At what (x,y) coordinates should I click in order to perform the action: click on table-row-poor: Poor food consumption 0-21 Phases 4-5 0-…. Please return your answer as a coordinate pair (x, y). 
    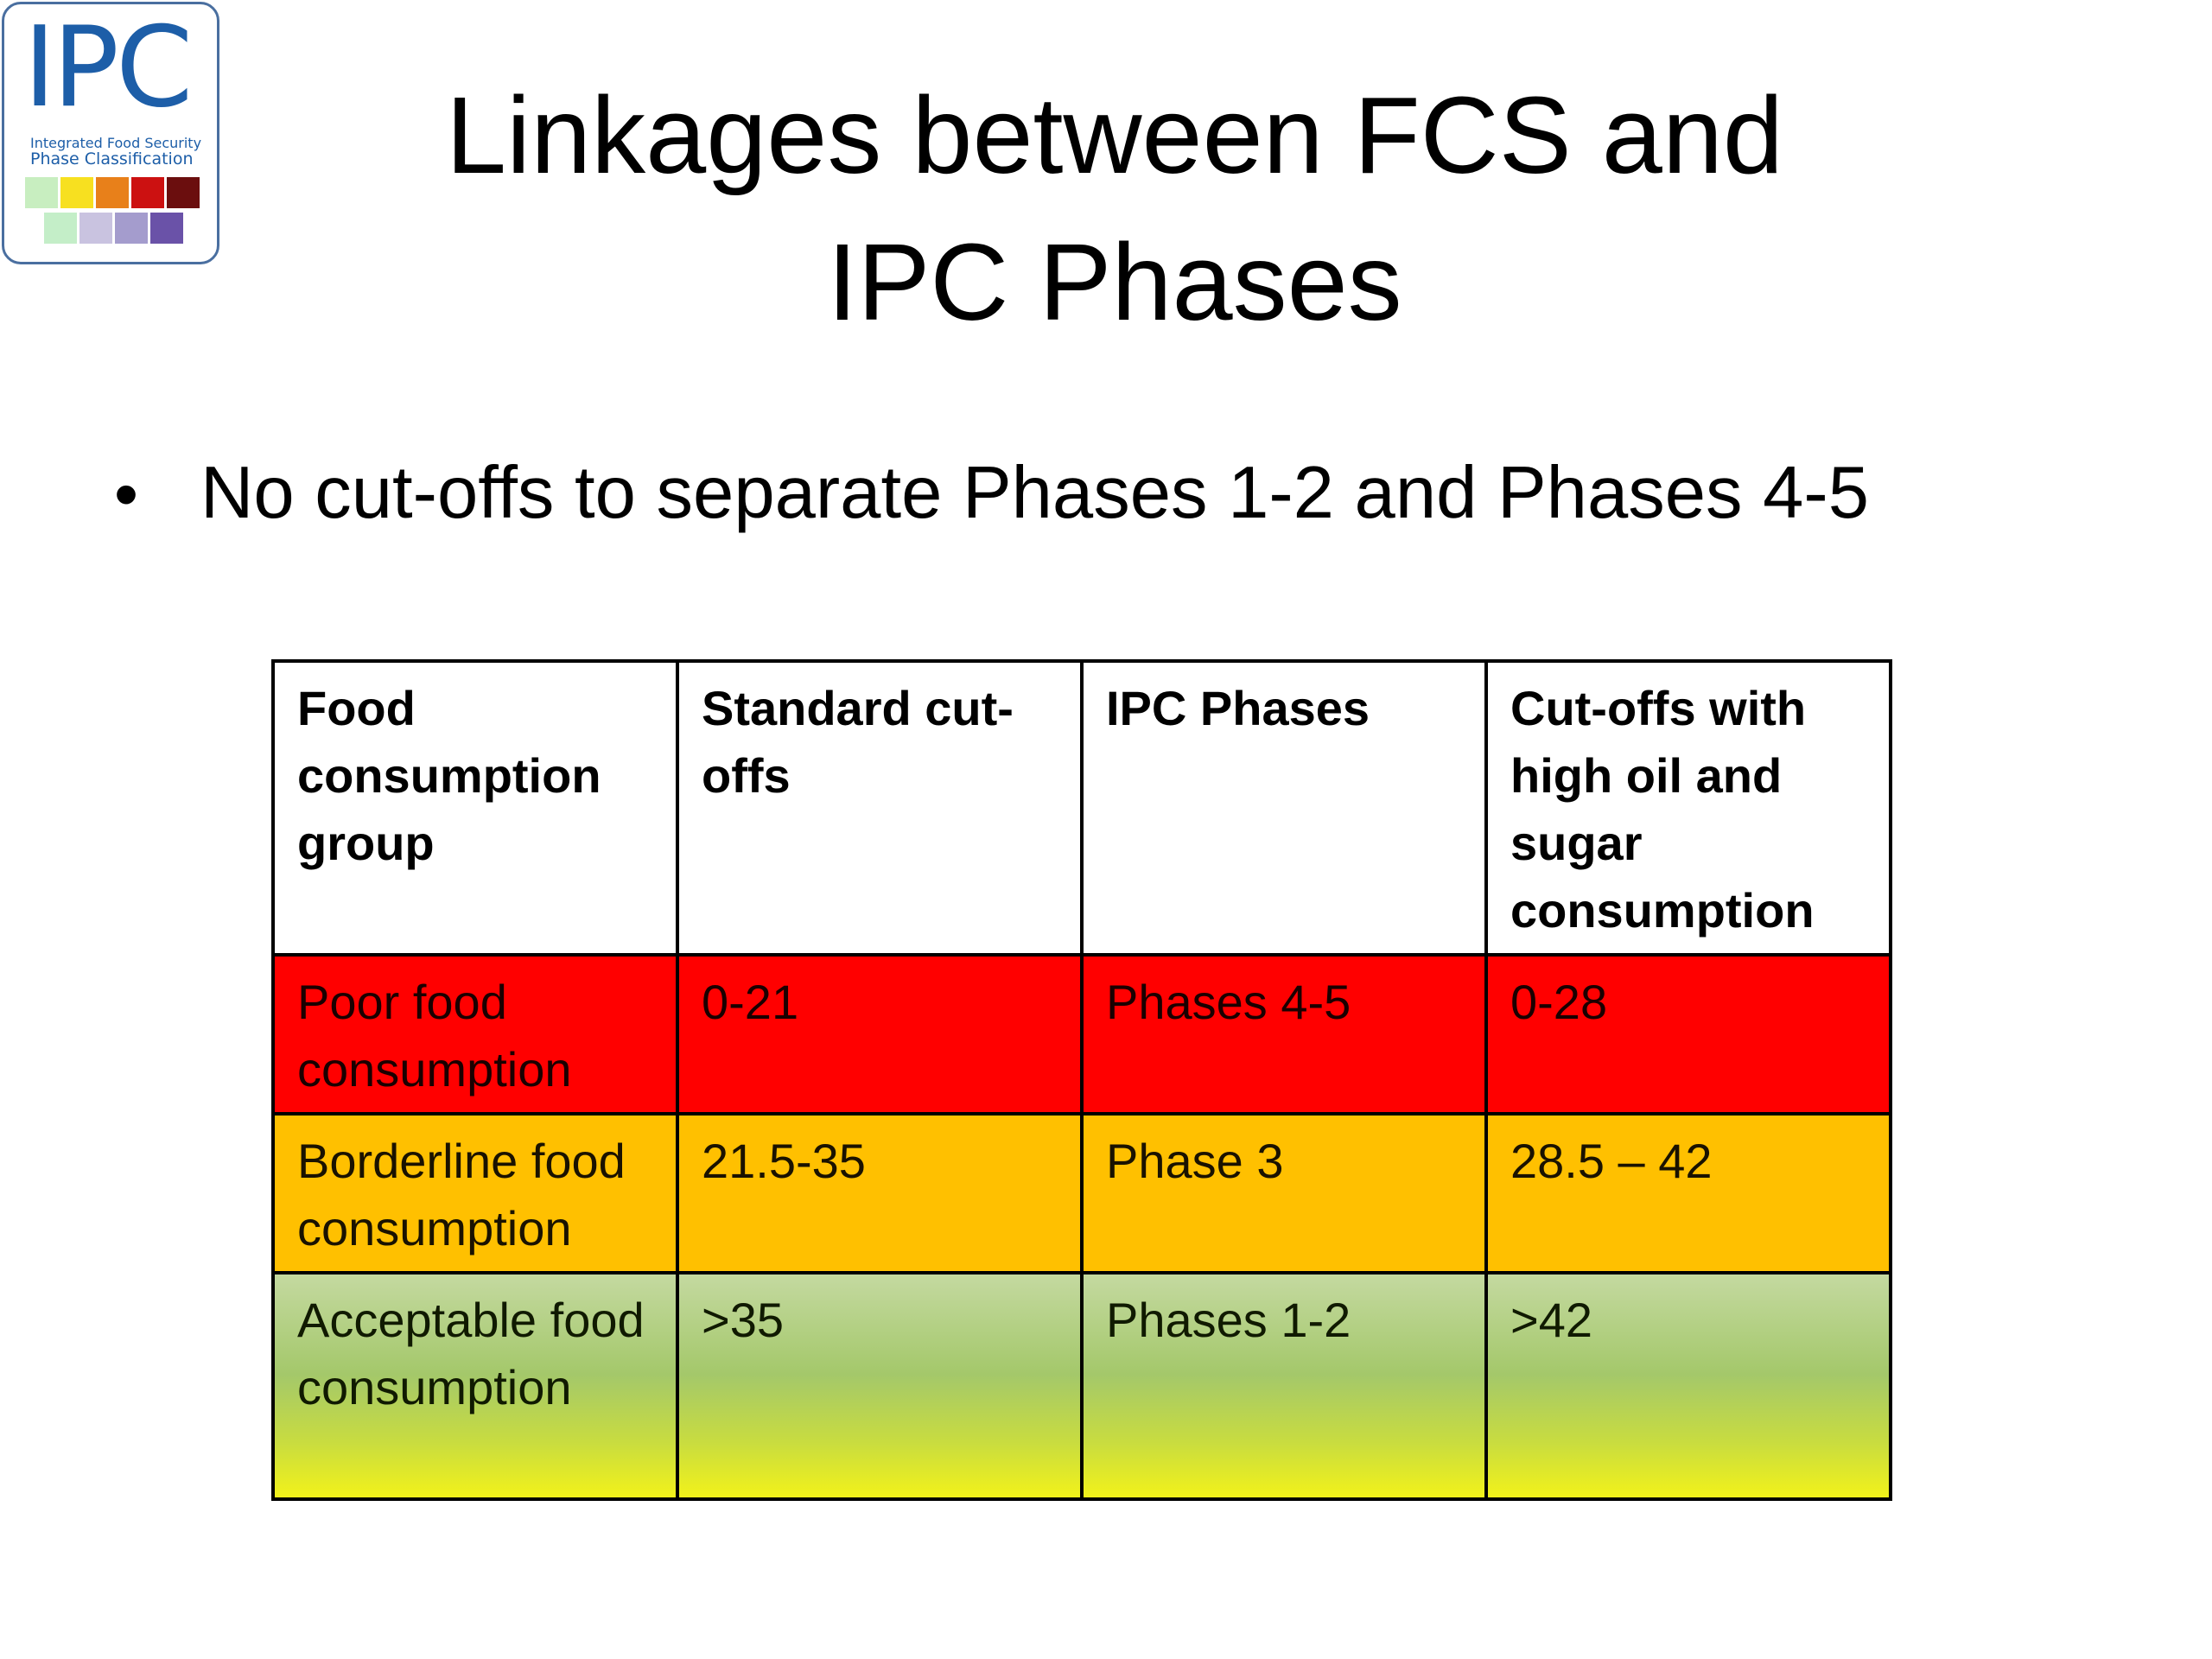
    Looking at the image, I should click on (1081, 1034).